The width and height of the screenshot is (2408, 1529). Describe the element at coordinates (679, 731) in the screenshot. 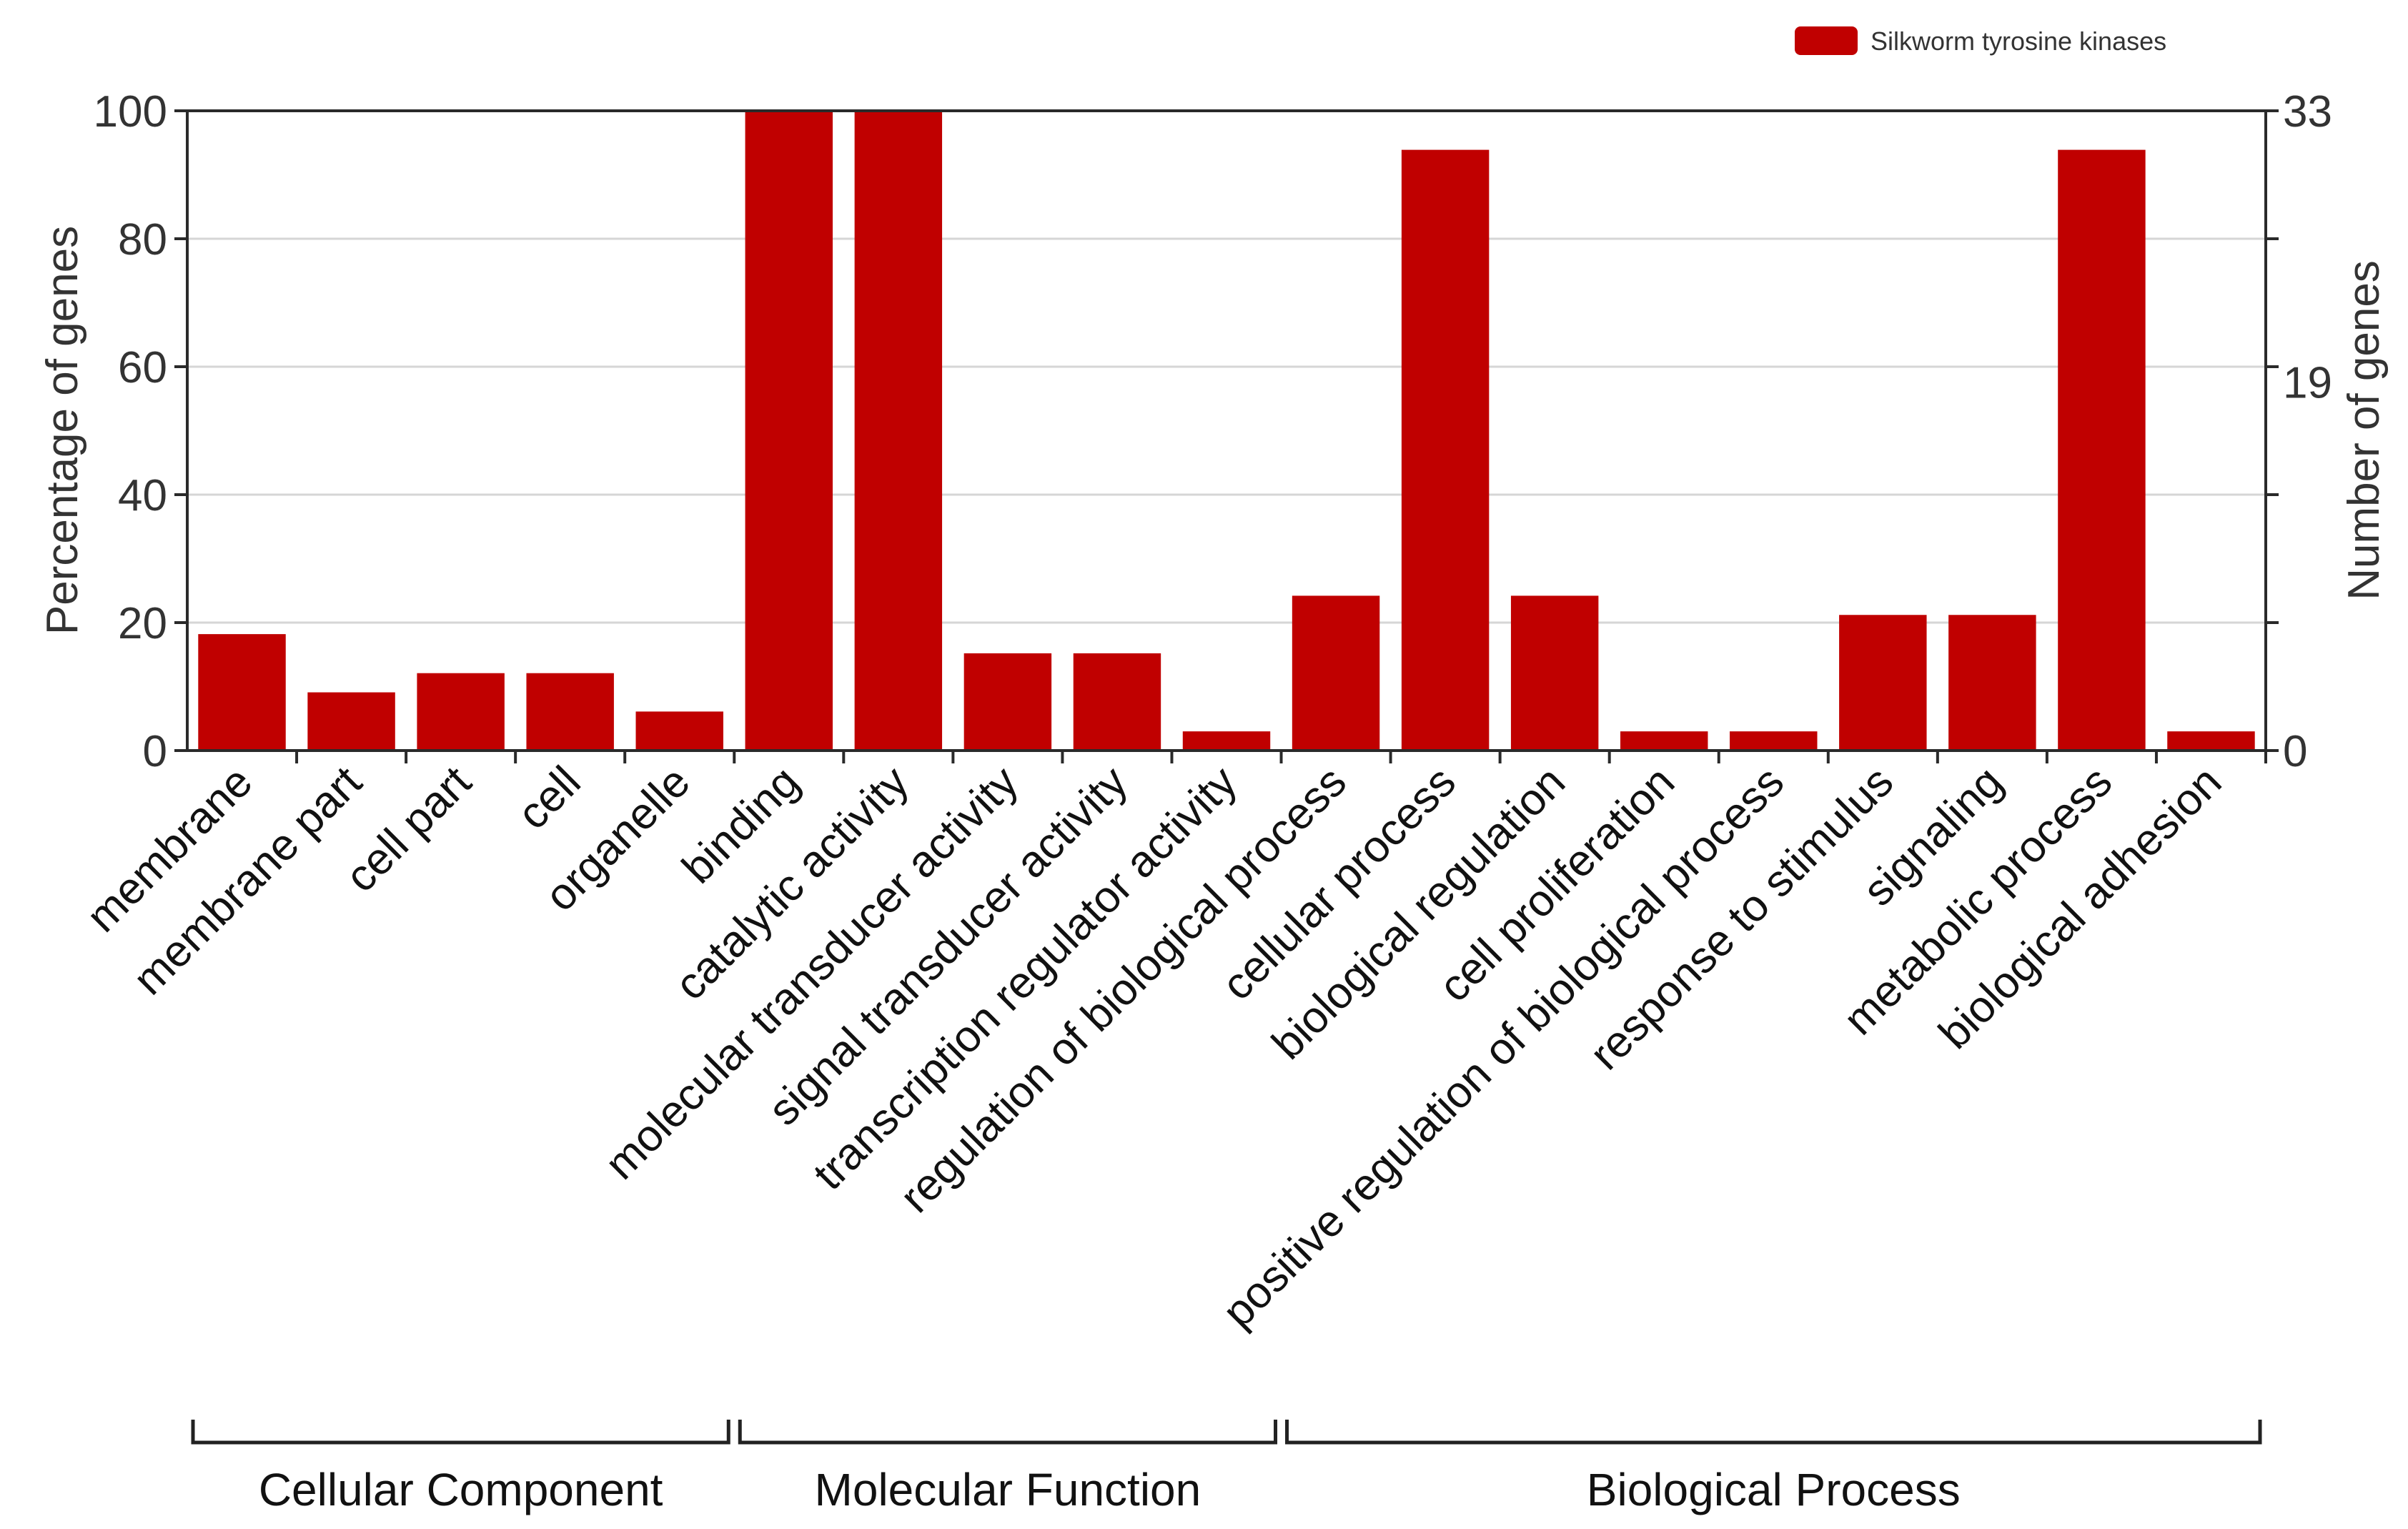

I see `bar-organelle` at that location.